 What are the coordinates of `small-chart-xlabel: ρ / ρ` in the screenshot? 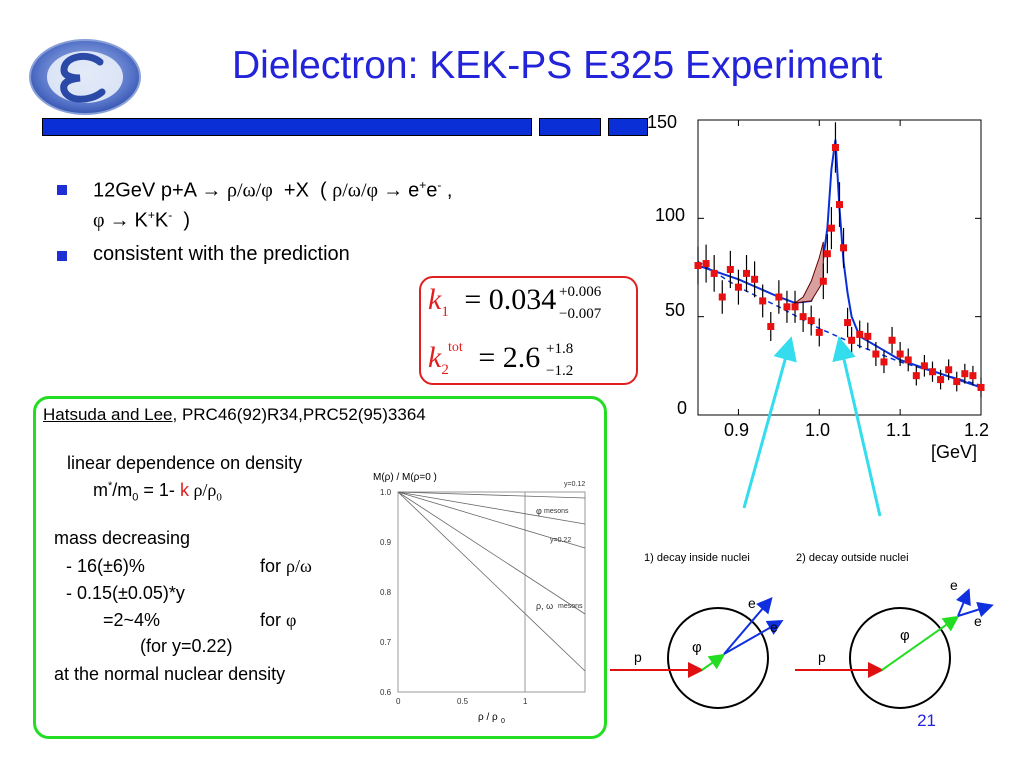 It's located at (488, 717).